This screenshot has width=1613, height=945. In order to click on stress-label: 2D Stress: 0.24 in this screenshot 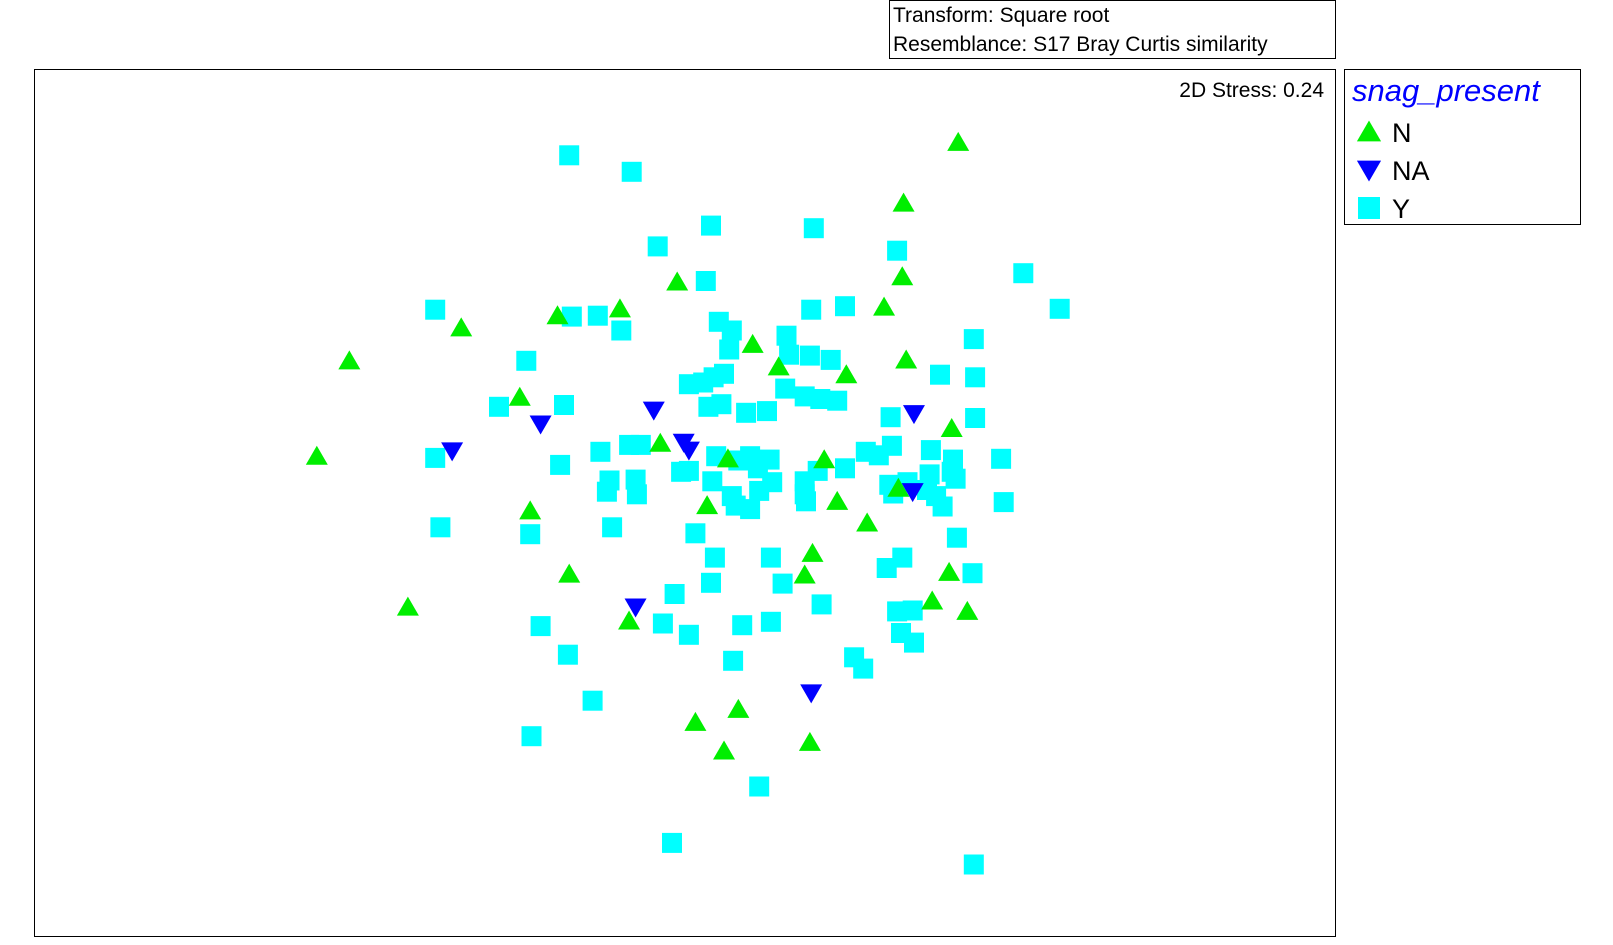, I will do `click(1251, 90)`.